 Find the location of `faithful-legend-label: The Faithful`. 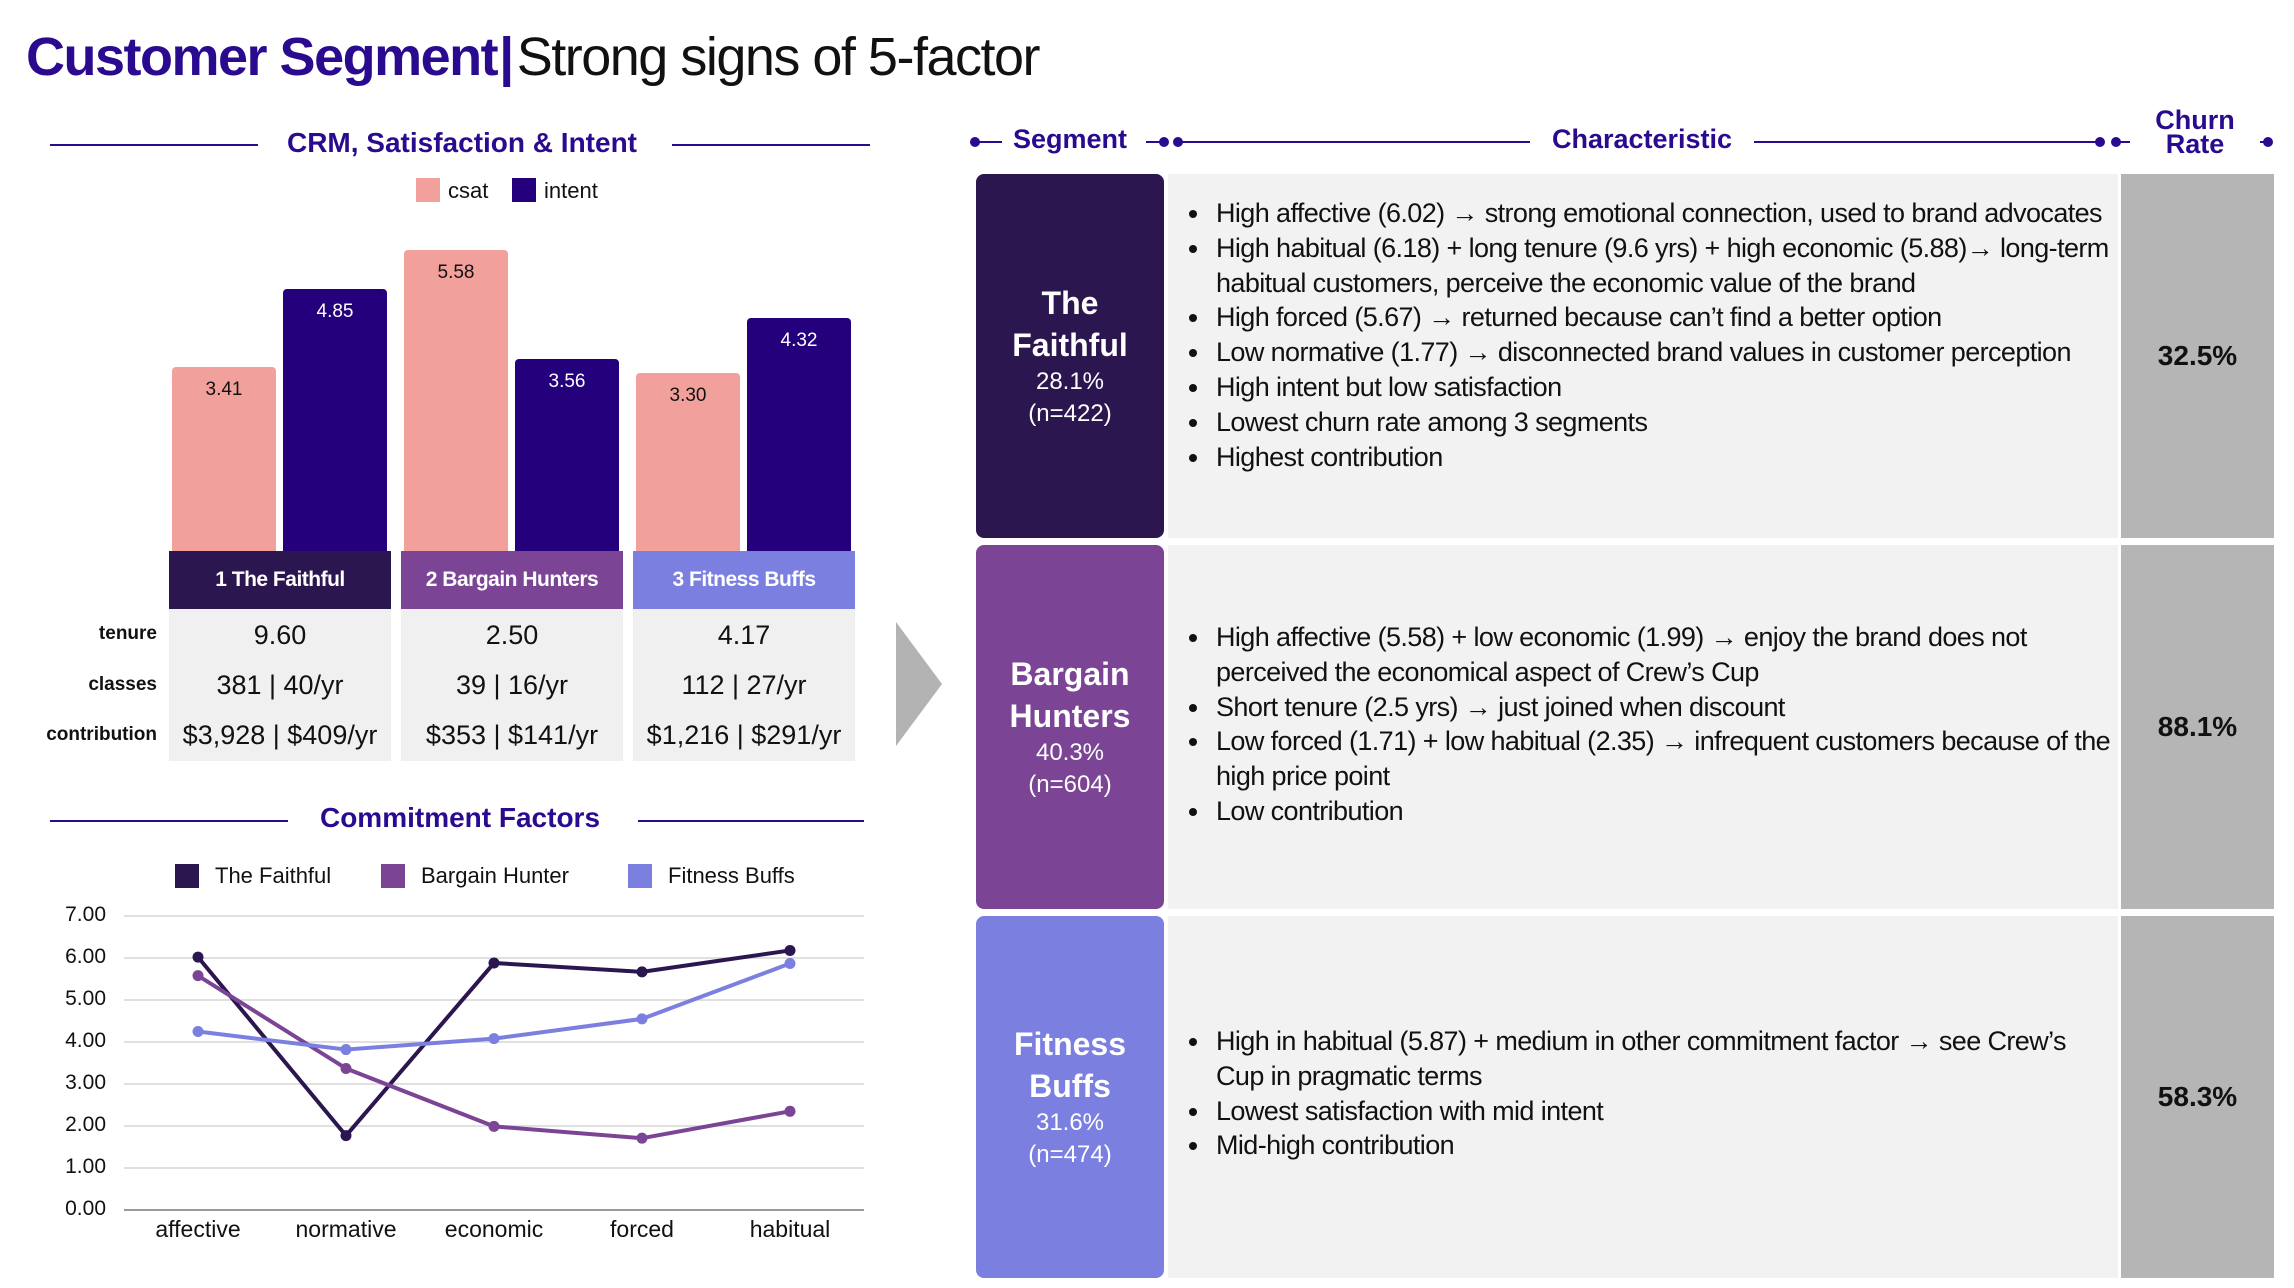

faithful-legend-label: The Faithful is located at coordinates (273, 875).